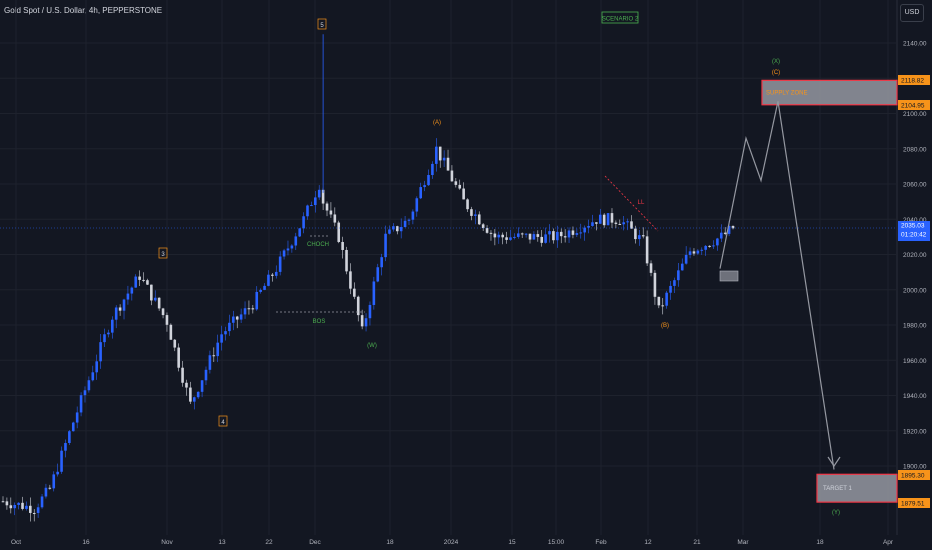 This screenshot has height=550, width=932. What do you see at coordinates (915, 149) in the screenshot?
I see `y-tick-label: 2080.00` at bounding box center [915, 149].